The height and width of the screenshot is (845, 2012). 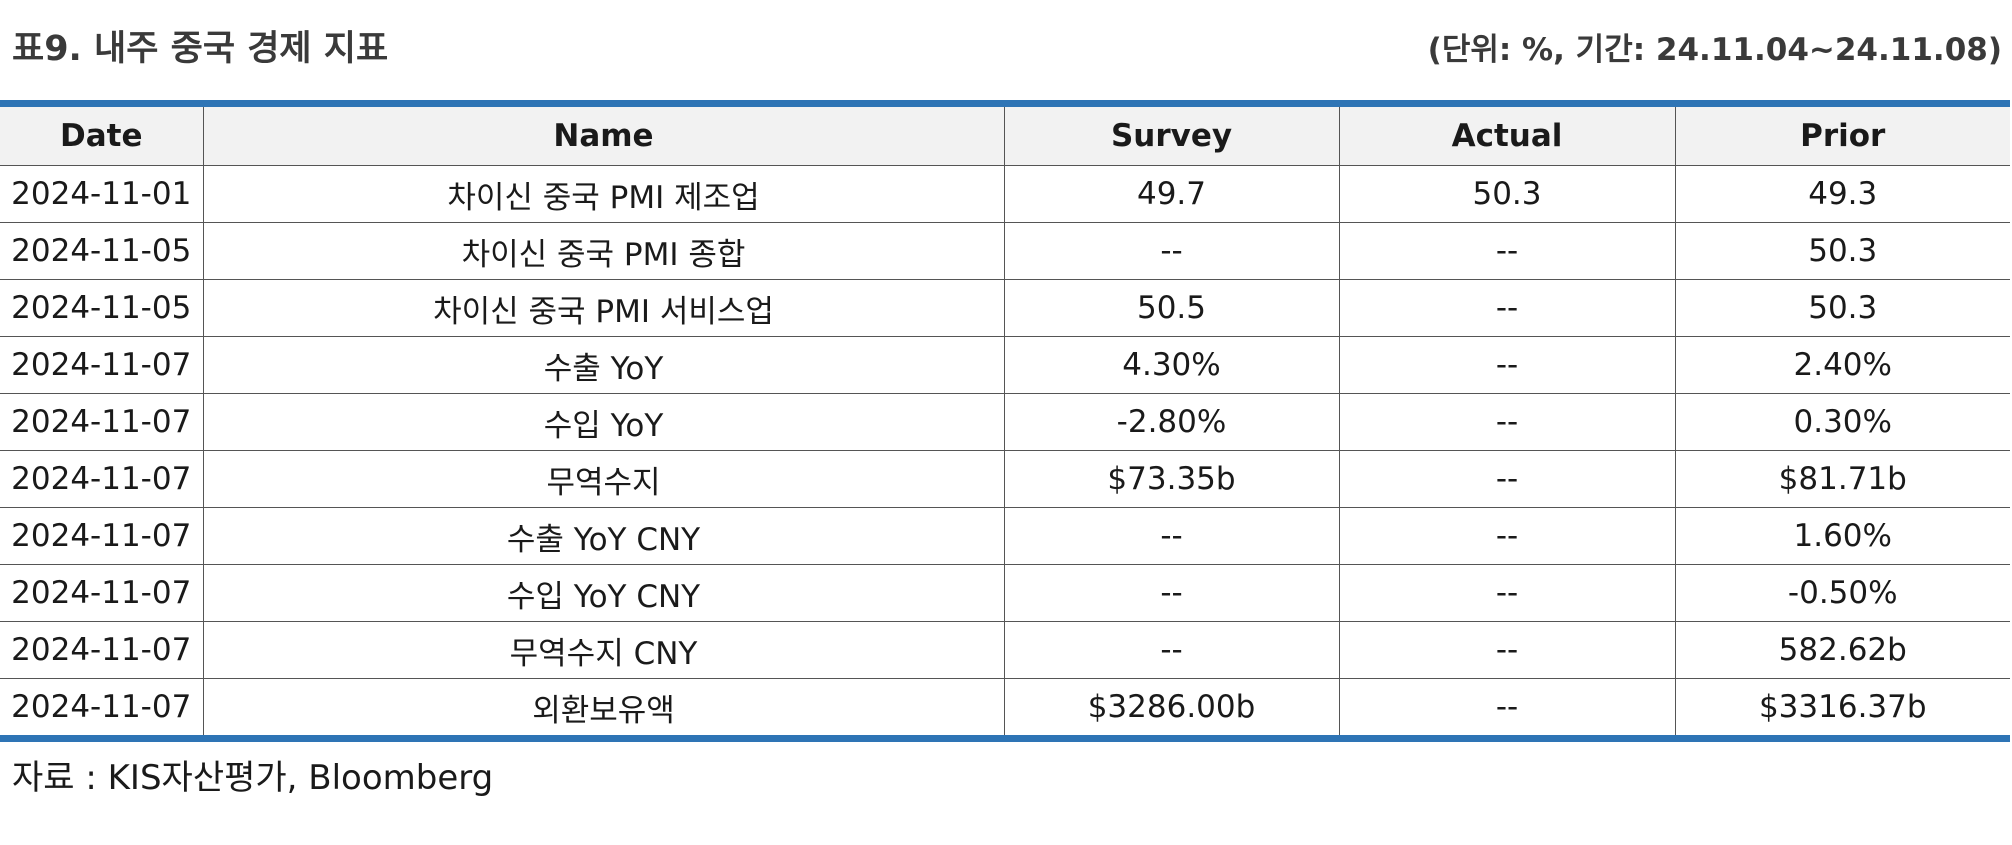 I want to click on source-note: 자료 : KIS자산평가, Bloomberg, so click(x=253, y=778).